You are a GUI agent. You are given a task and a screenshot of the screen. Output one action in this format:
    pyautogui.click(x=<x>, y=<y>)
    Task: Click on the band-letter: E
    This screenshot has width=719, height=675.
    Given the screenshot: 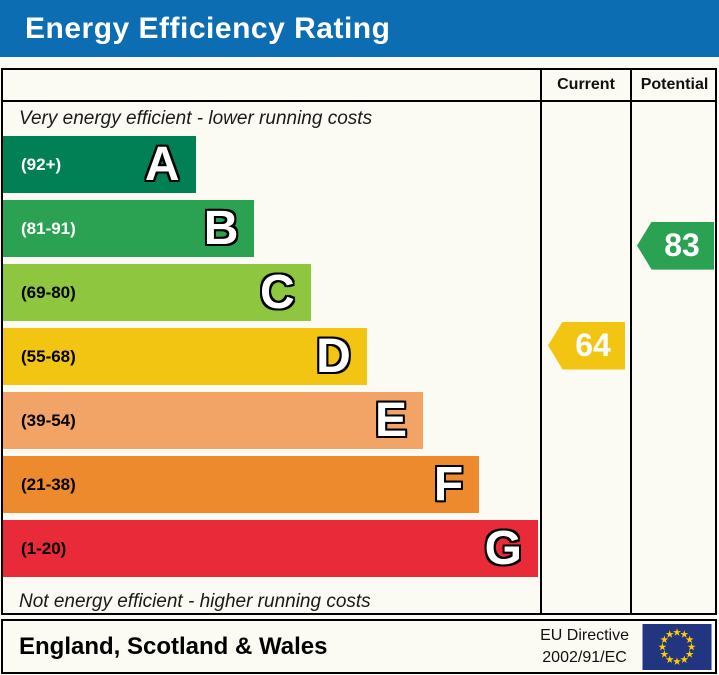 What is the action you would take?
    pyautogui.click(x=390, y=420)
    